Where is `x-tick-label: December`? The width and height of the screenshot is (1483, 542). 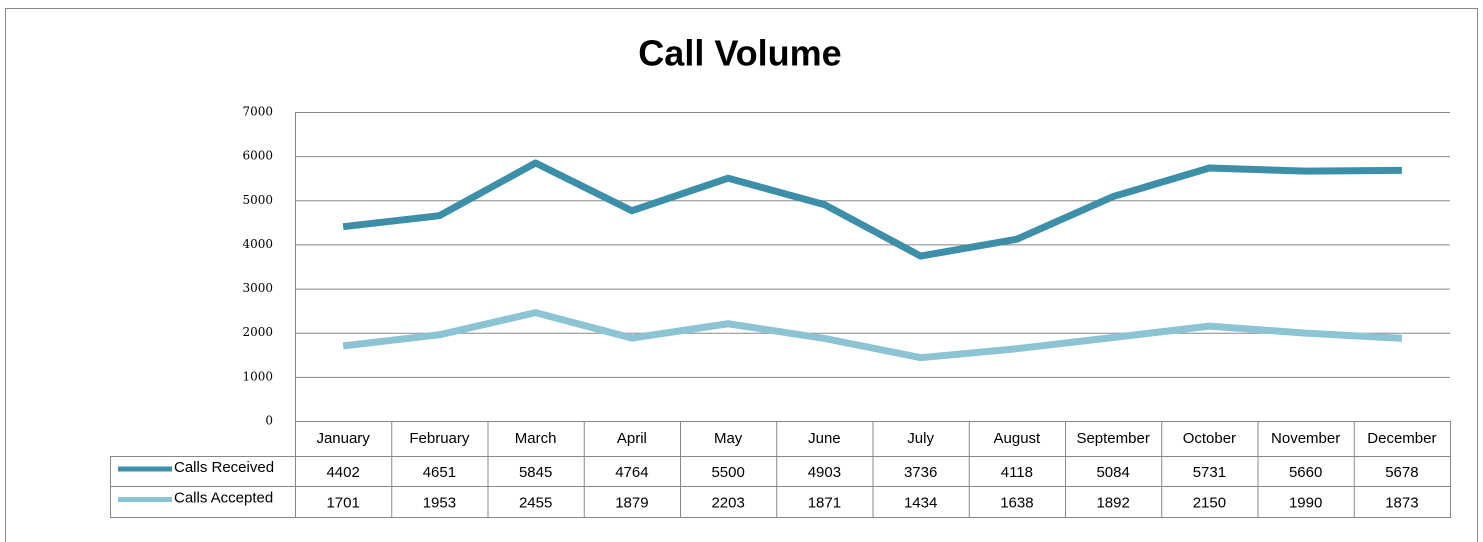
x-tick-label: December is located at coordinates (1401, 438).